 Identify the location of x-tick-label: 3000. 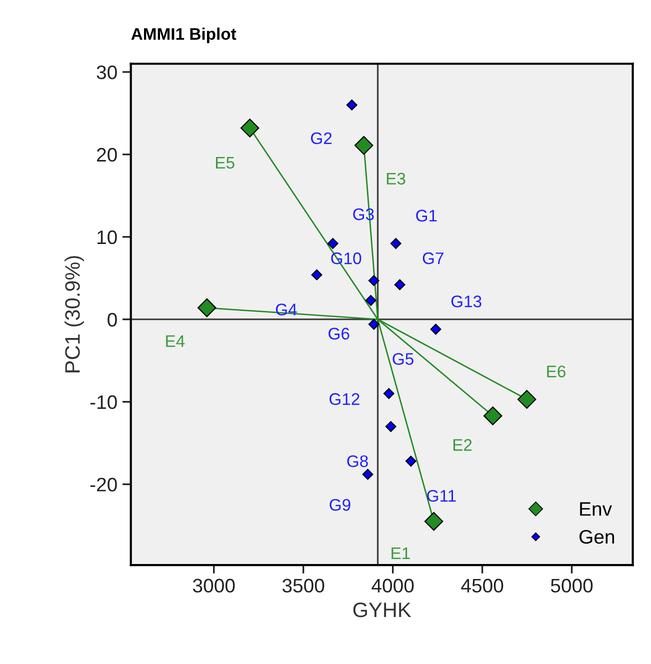
(213, 585).